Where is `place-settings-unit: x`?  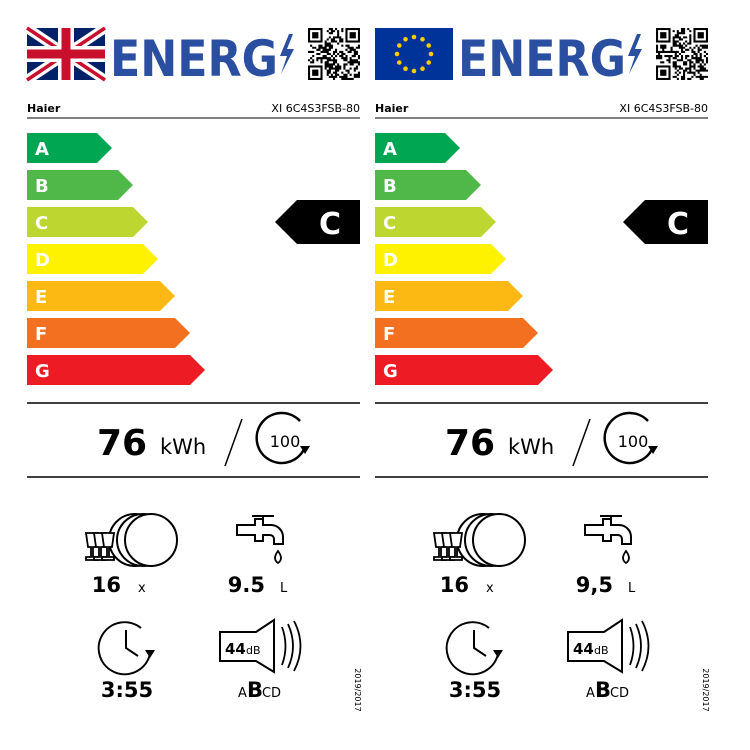 place-settings-unit: x is located at coordinates (490, 588).